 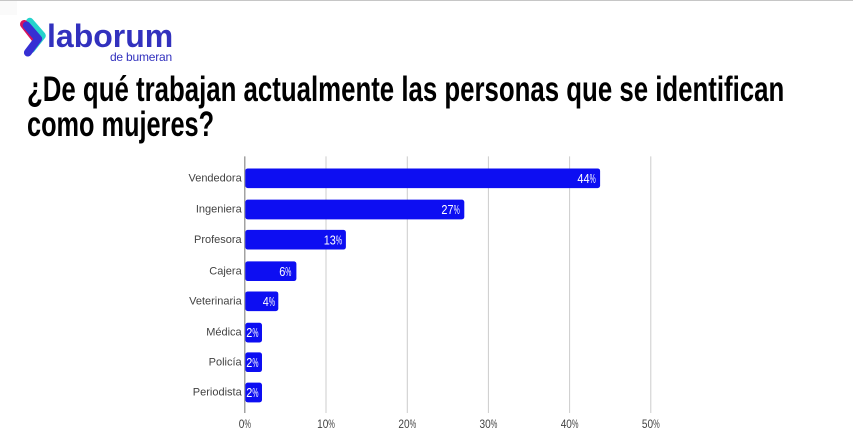 I want to click on svg-text: 40, so click(x=566, y=424).